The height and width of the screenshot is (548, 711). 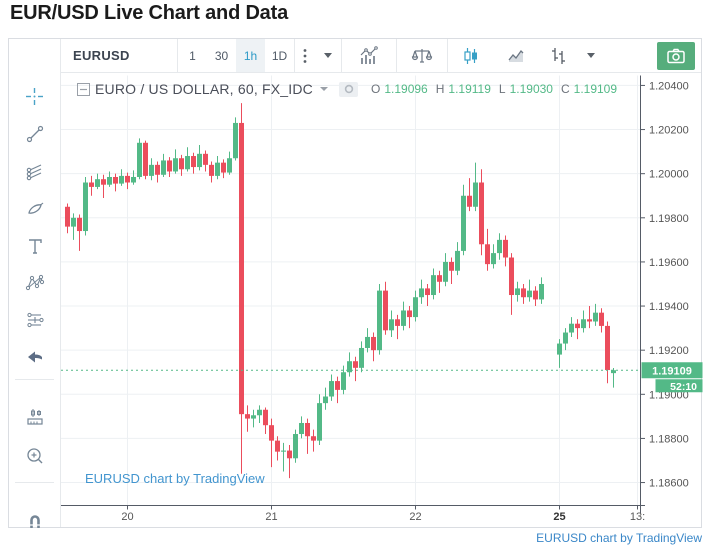 I want to click on tool-brush, so click(x=34, y=209).